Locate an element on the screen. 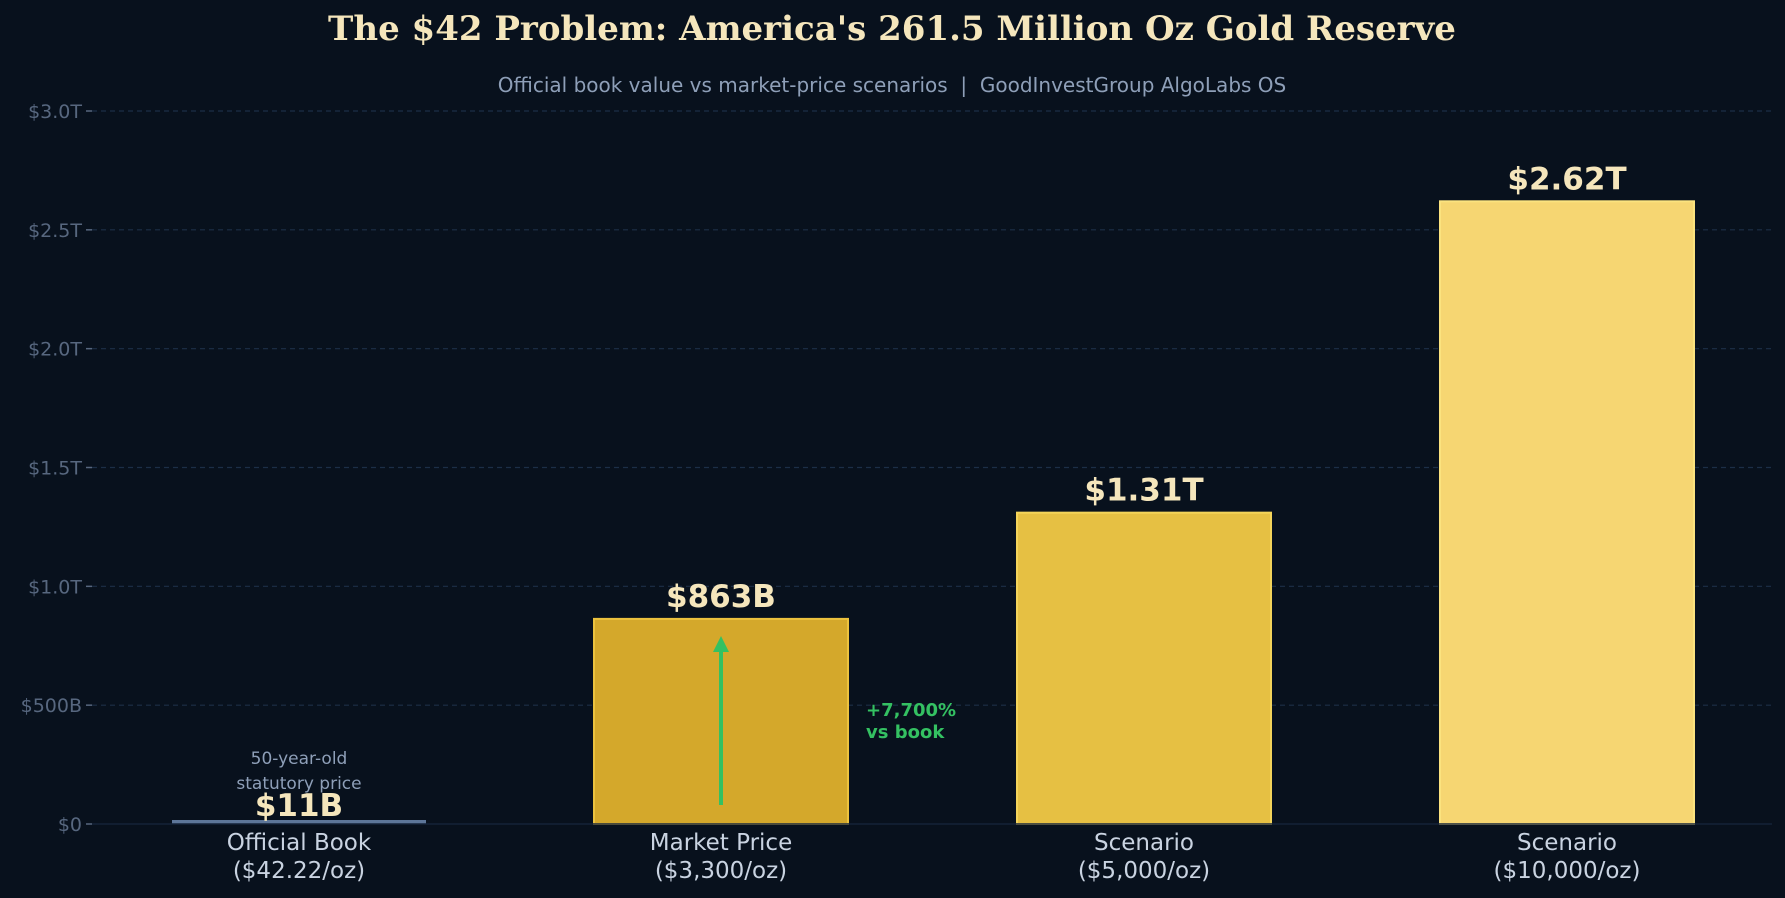 This screenshot has height=898, width=1785. y-tick-label: $2.5T is located at coordinates (55, 231).